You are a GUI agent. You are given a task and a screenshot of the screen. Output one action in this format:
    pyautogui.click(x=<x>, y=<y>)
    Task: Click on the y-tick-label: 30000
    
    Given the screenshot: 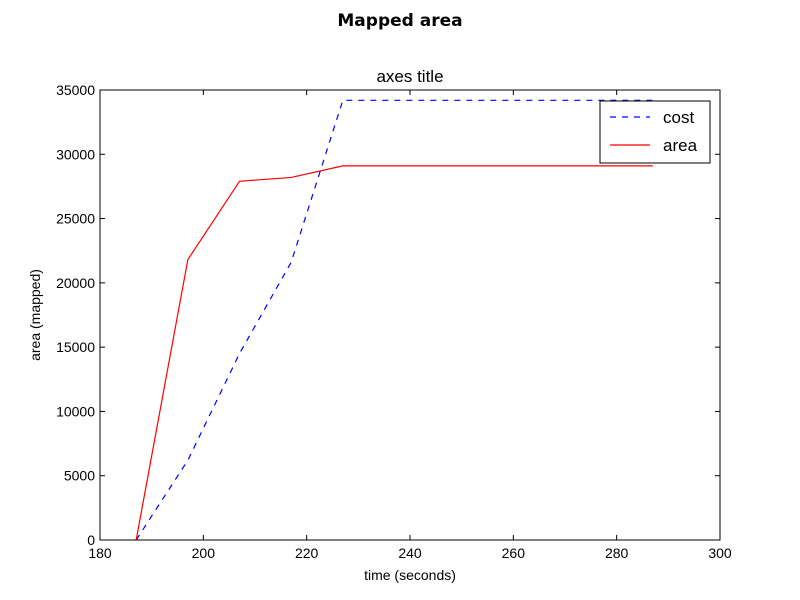 What is the action you would take?
    pyautogui.click(x=75, y=154)
    